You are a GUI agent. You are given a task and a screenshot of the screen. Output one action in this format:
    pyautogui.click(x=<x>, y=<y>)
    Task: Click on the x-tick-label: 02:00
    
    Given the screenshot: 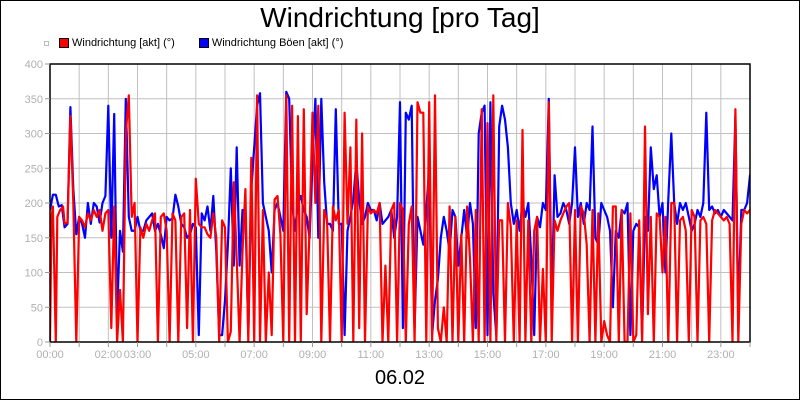 What is the action you would take?
    pyautogui.click(x=109, y=355)
    